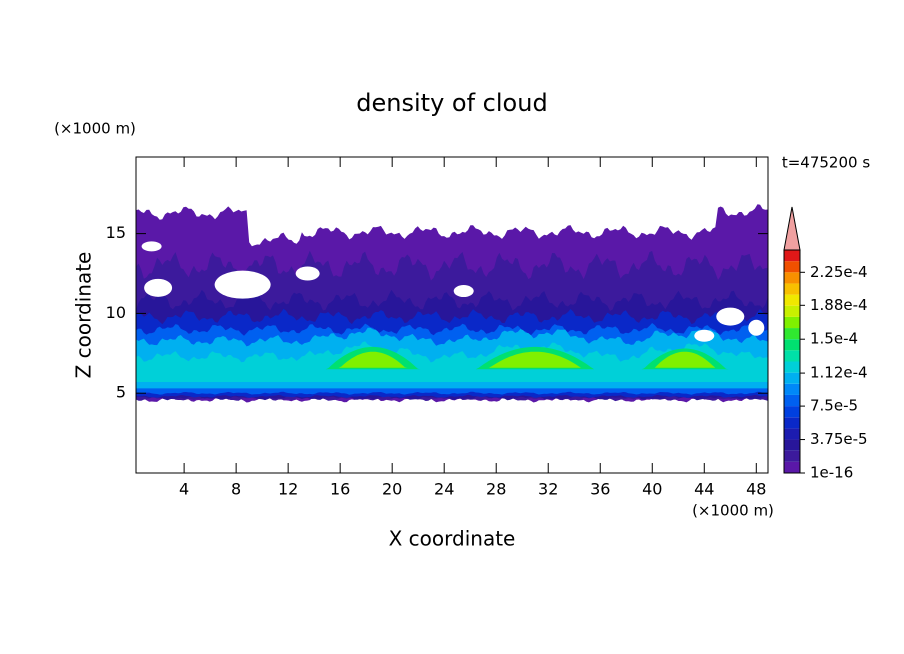  What do you see at coordinates (444, 489) in the screenshot?
I see `x-tick-label: 24` at bounding box center [444, 489].